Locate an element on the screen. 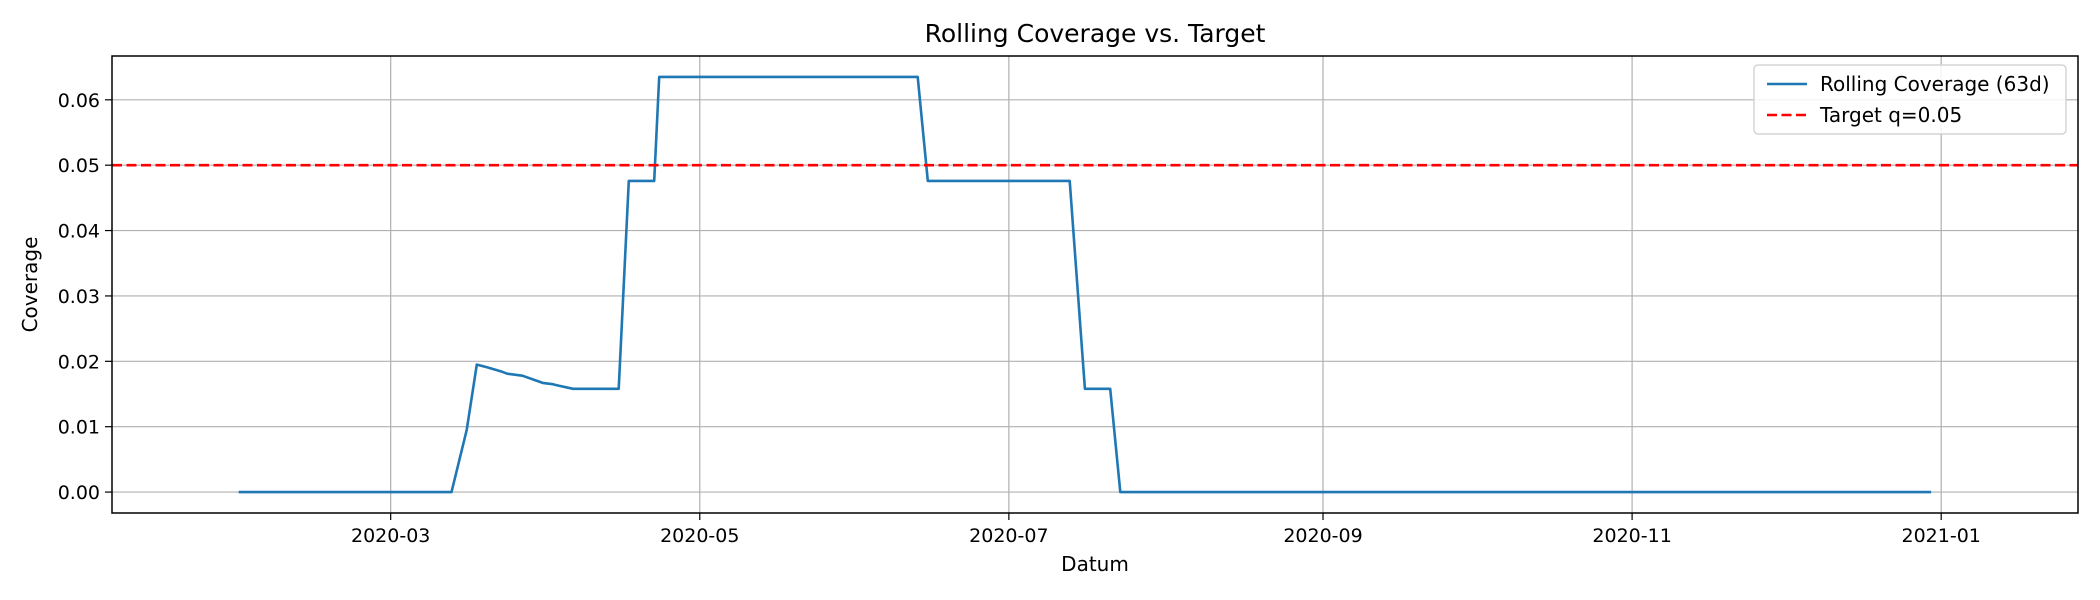  x-tick-label: 2020-03 is located at coordinates (390, 536).